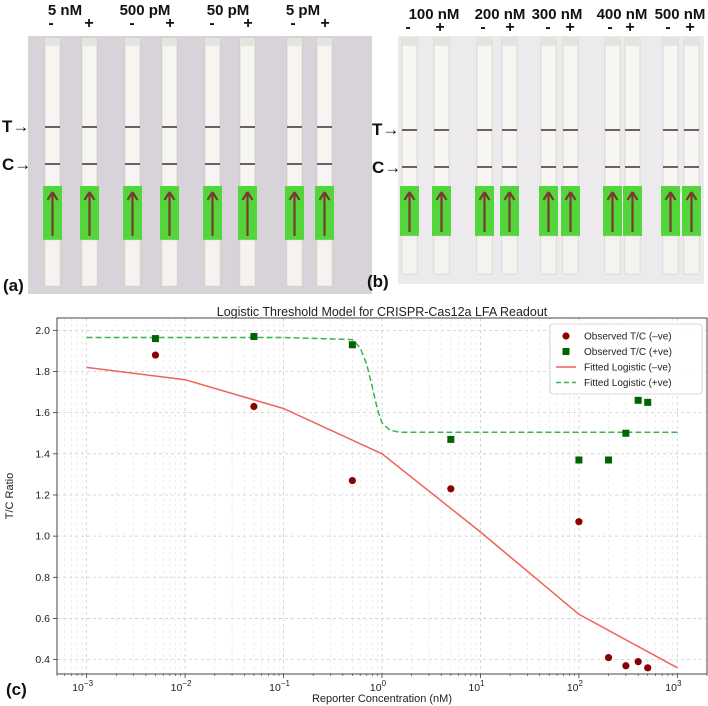 The height and width of the screenshot is (706, 708). I want to click on y-tick-label: 1.2, so click(42, 495).